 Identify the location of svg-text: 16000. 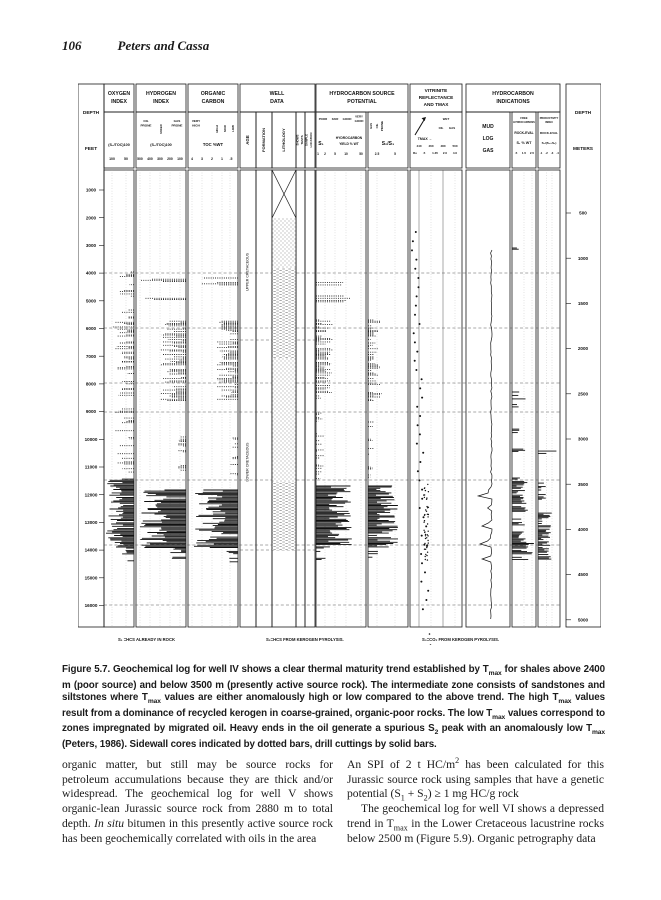
(91, 605).